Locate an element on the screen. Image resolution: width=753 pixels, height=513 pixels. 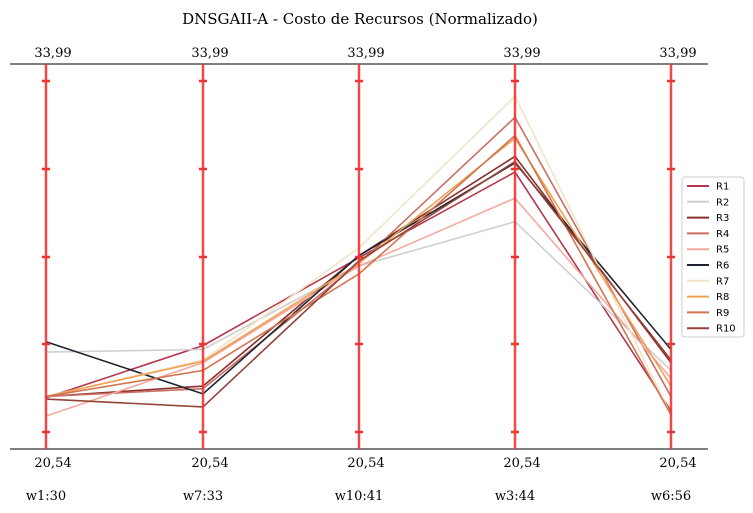
legend-label-r8: R8 is located at coordinates (722, 297).